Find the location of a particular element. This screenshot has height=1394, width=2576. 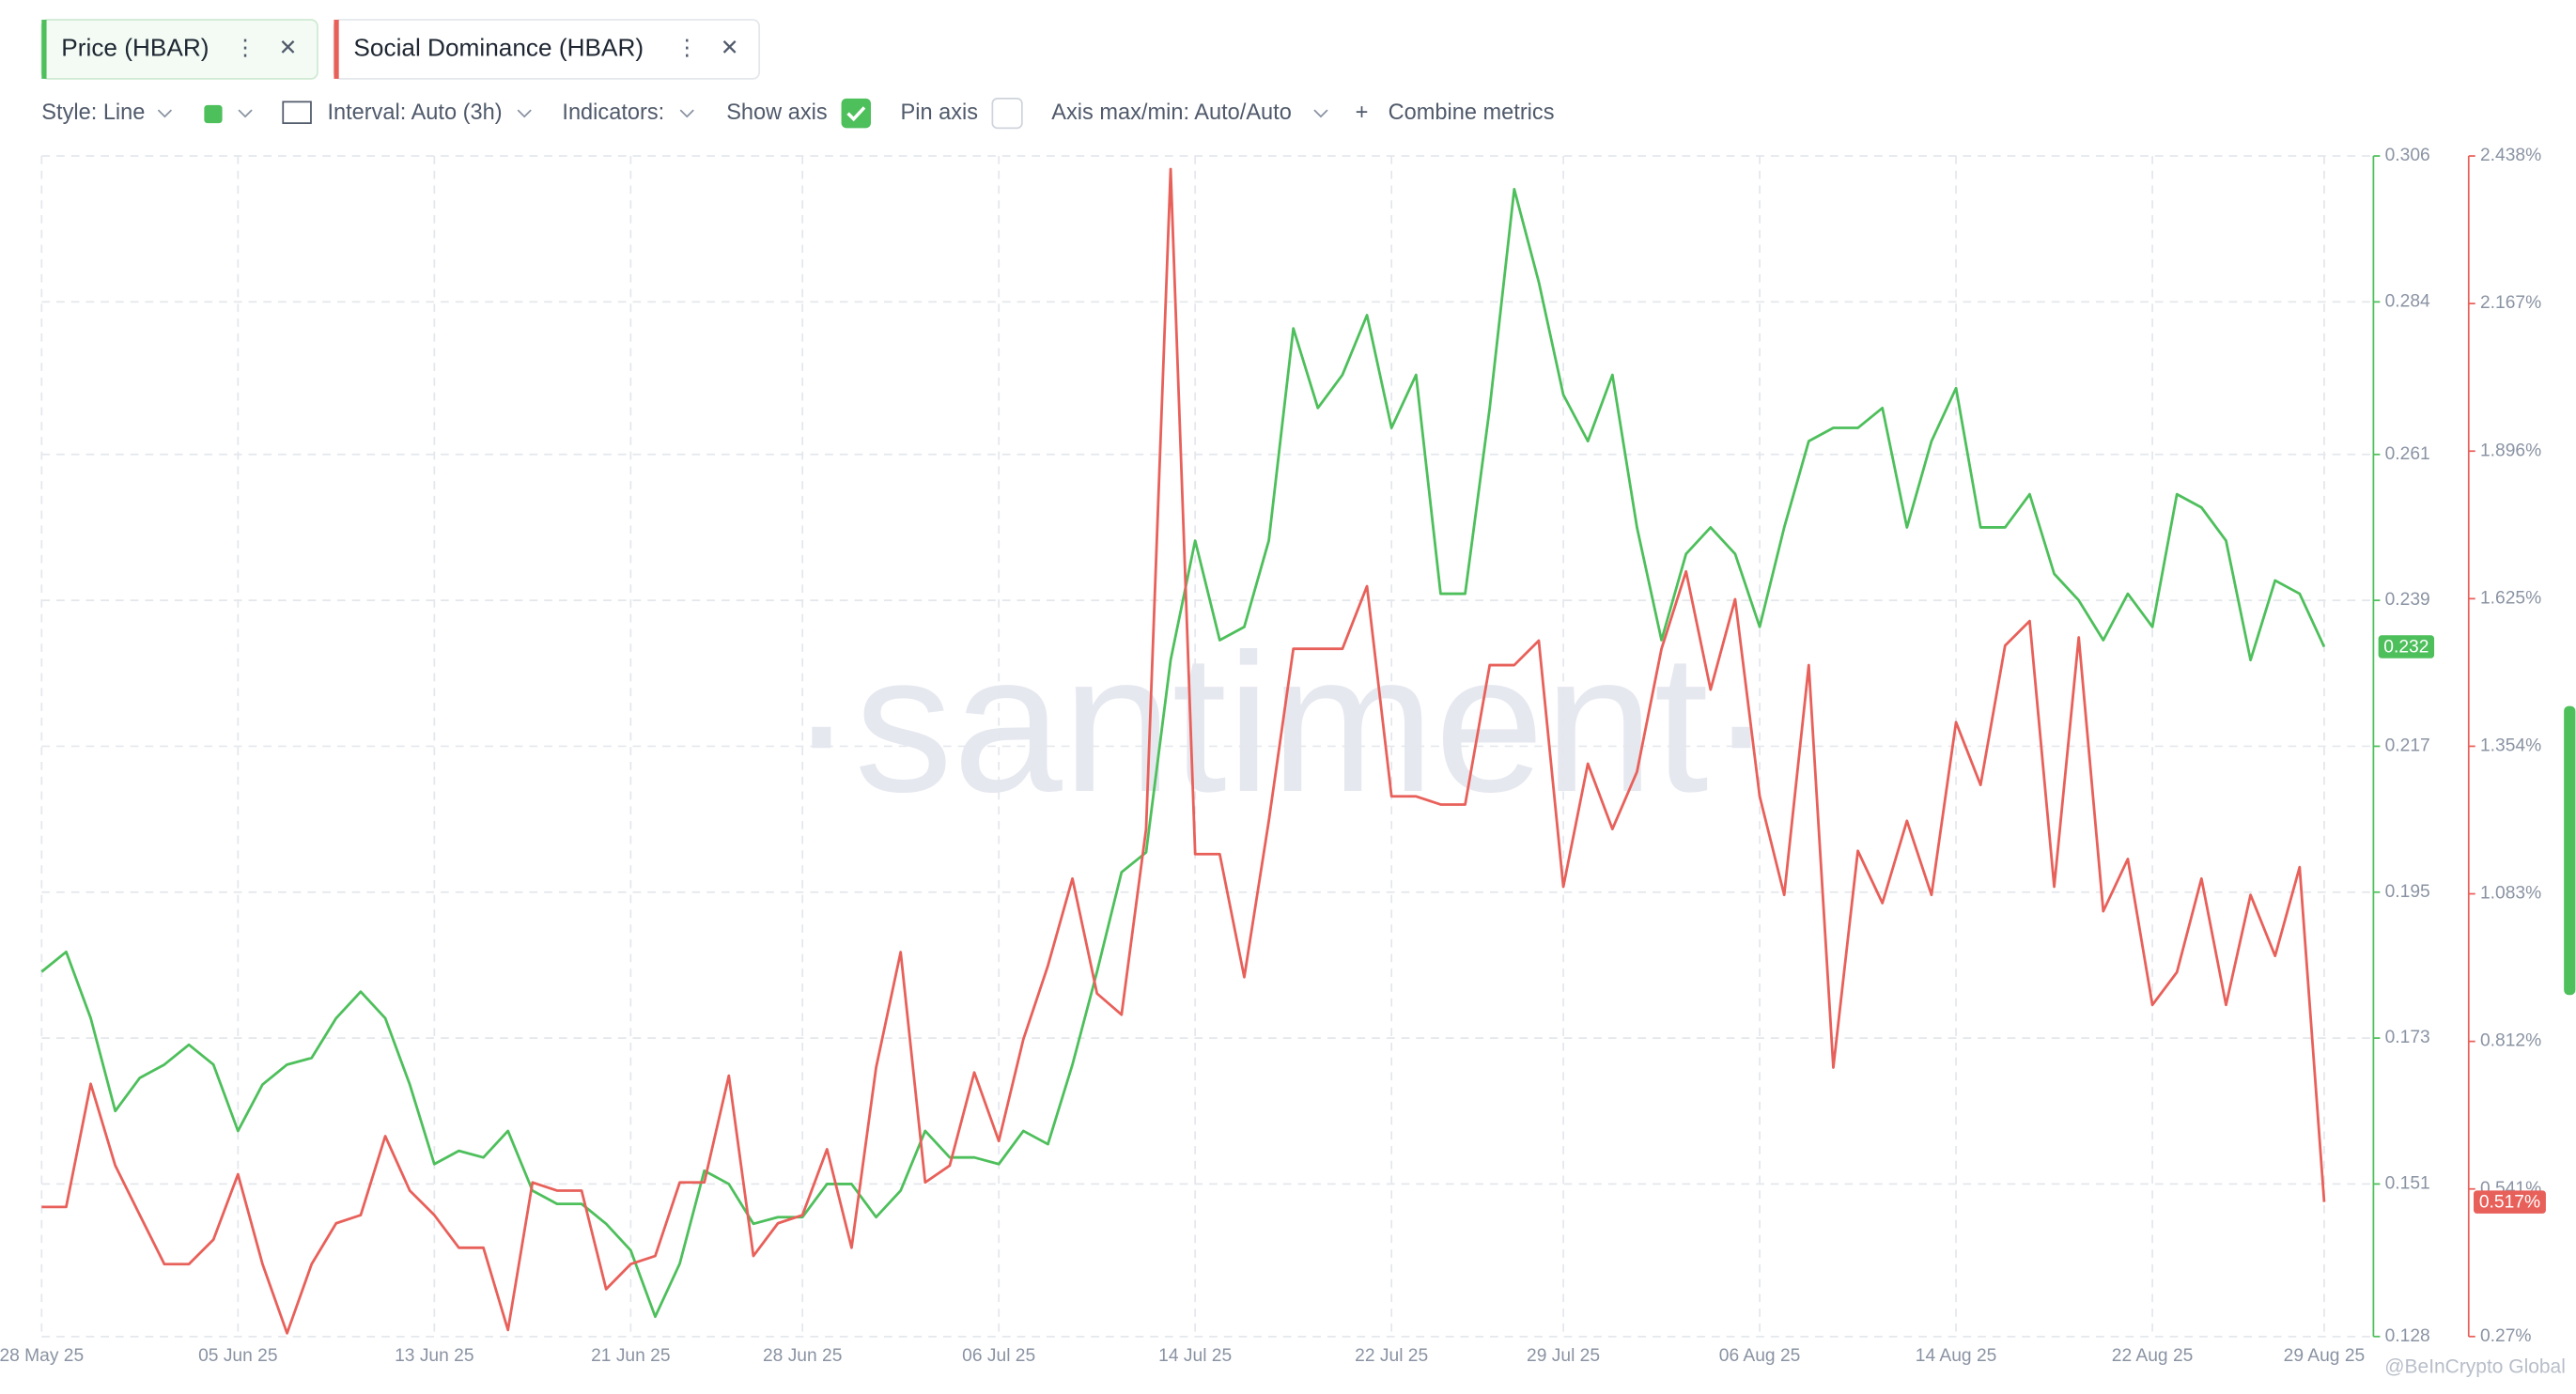

credit: @BeInCrypto Global is located at coordinates (2475, 1367).